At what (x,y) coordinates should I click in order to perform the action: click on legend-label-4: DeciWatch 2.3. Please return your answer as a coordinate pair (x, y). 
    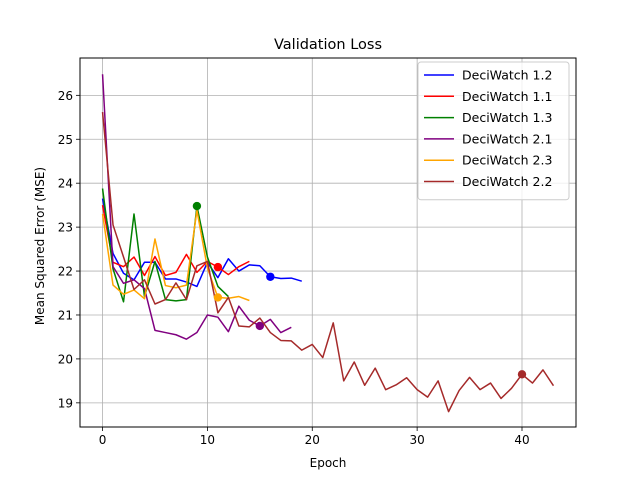
    Looking at the image, I should click on (507, 160).